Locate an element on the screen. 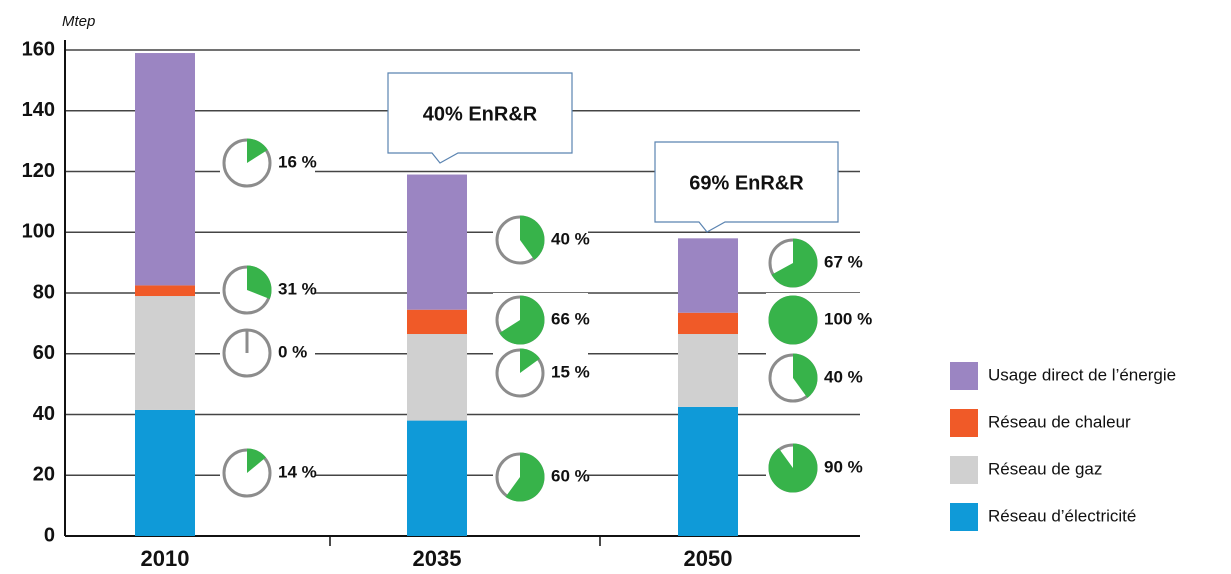  x-tick-label: 2010 is located at coordinates (165, 558).